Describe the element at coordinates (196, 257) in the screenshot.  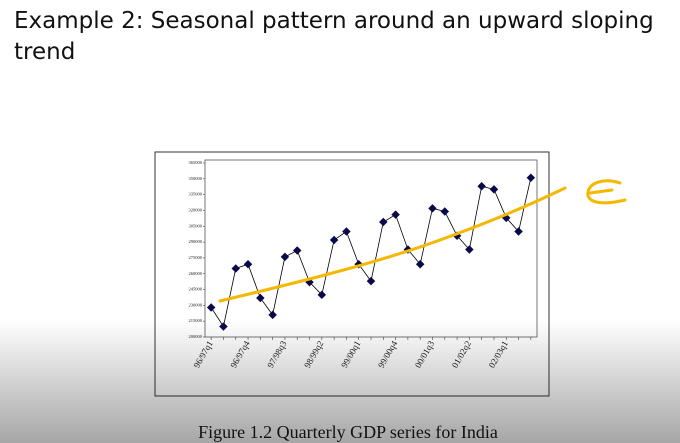
I see `y-tick-label: 275000` at that location.